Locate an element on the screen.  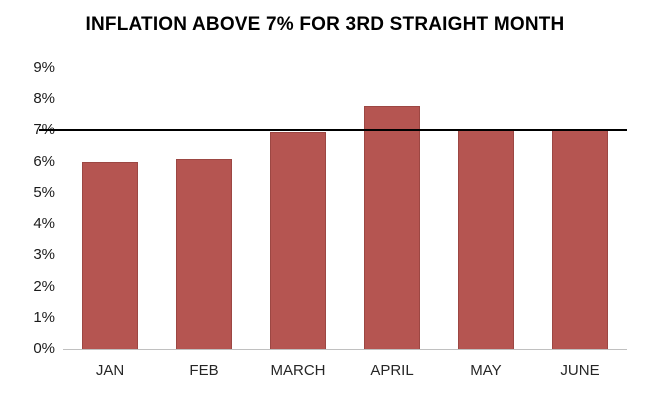
bar-june is located at coordinates (580, 239).